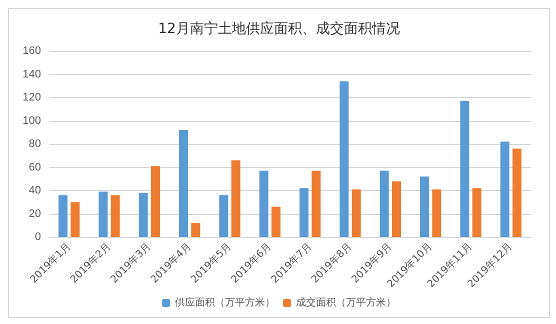  I want to click on y-tick-label: 40, so click(34, 190).